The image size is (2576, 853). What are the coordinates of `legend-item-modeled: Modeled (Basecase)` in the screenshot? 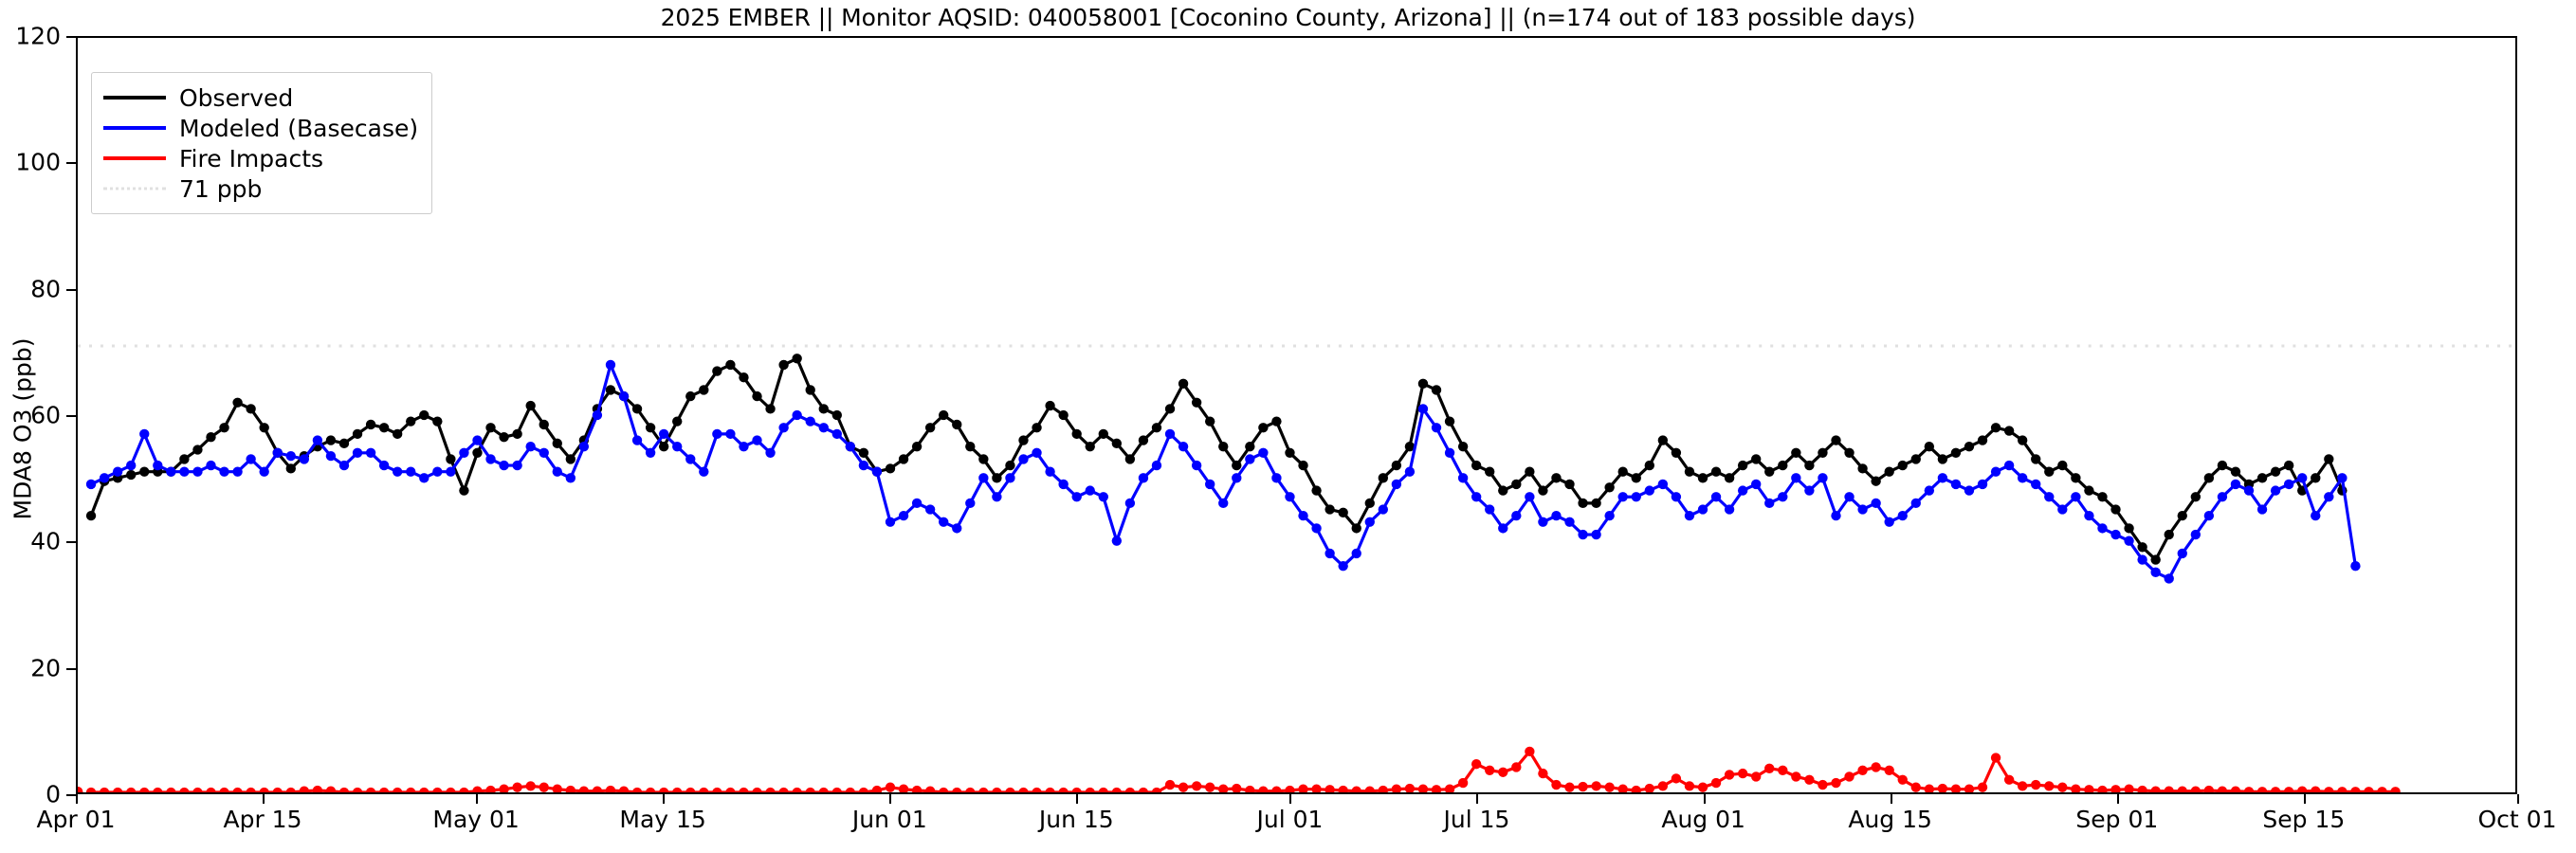 It's located at (260, 128).